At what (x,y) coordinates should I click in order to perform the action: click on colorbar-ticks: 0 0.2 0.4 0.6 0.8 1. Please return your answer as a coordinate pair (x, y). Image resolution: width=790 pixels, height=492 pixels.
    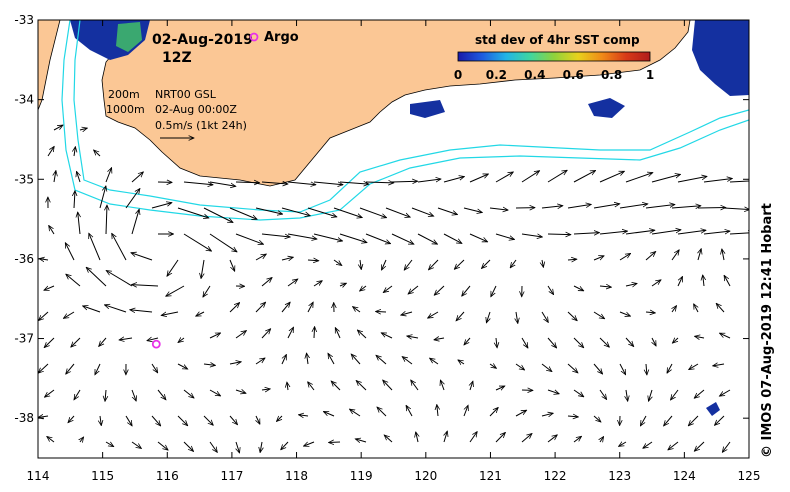
    Looking at the image, I should click on (554, 75).